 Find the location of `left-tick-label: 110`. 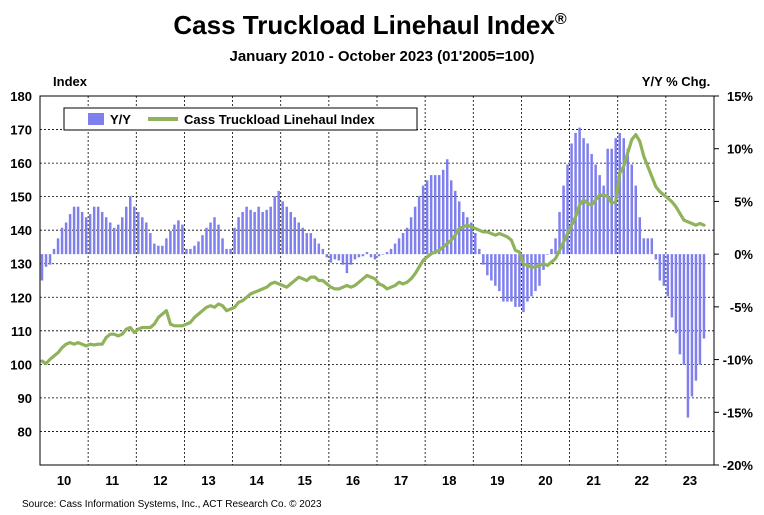

left-tick-label: 110 is located at coordinates (21, 331).